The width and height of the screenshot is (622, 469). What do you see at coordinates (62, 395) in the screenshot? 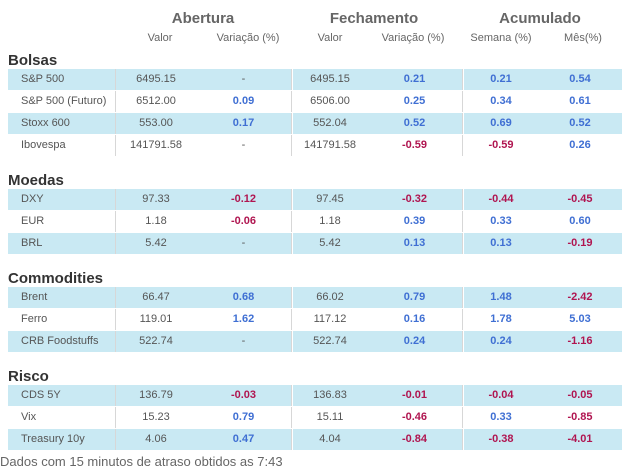
I see `cell-label: CDS 5Y` at bounding box center [62, 395].